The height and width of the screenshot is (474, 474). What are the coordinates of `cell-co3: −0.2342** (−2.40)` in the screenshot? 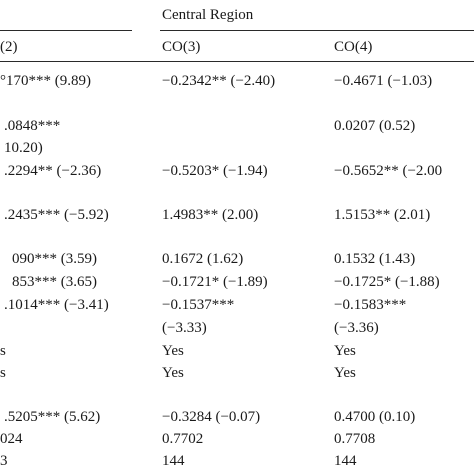 It's located at (219, 81).